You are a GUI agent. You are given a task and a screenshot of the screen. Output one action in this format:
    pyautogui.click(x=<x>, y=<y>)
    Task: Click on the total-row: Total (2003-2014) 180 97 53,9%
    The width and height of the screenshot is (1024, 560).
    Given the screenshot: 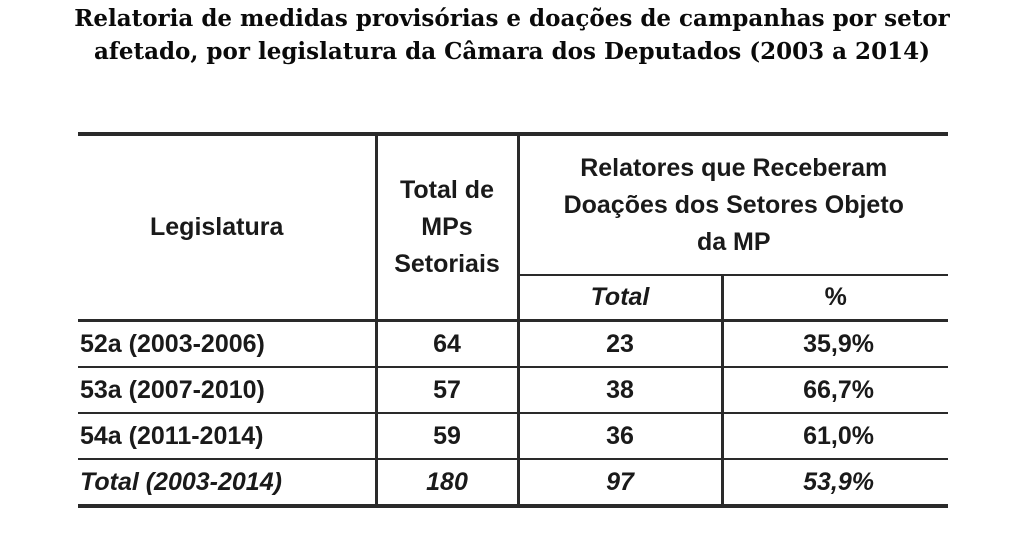 What is the action you would take?
    pyautogui.click(x=513, y=483)
    